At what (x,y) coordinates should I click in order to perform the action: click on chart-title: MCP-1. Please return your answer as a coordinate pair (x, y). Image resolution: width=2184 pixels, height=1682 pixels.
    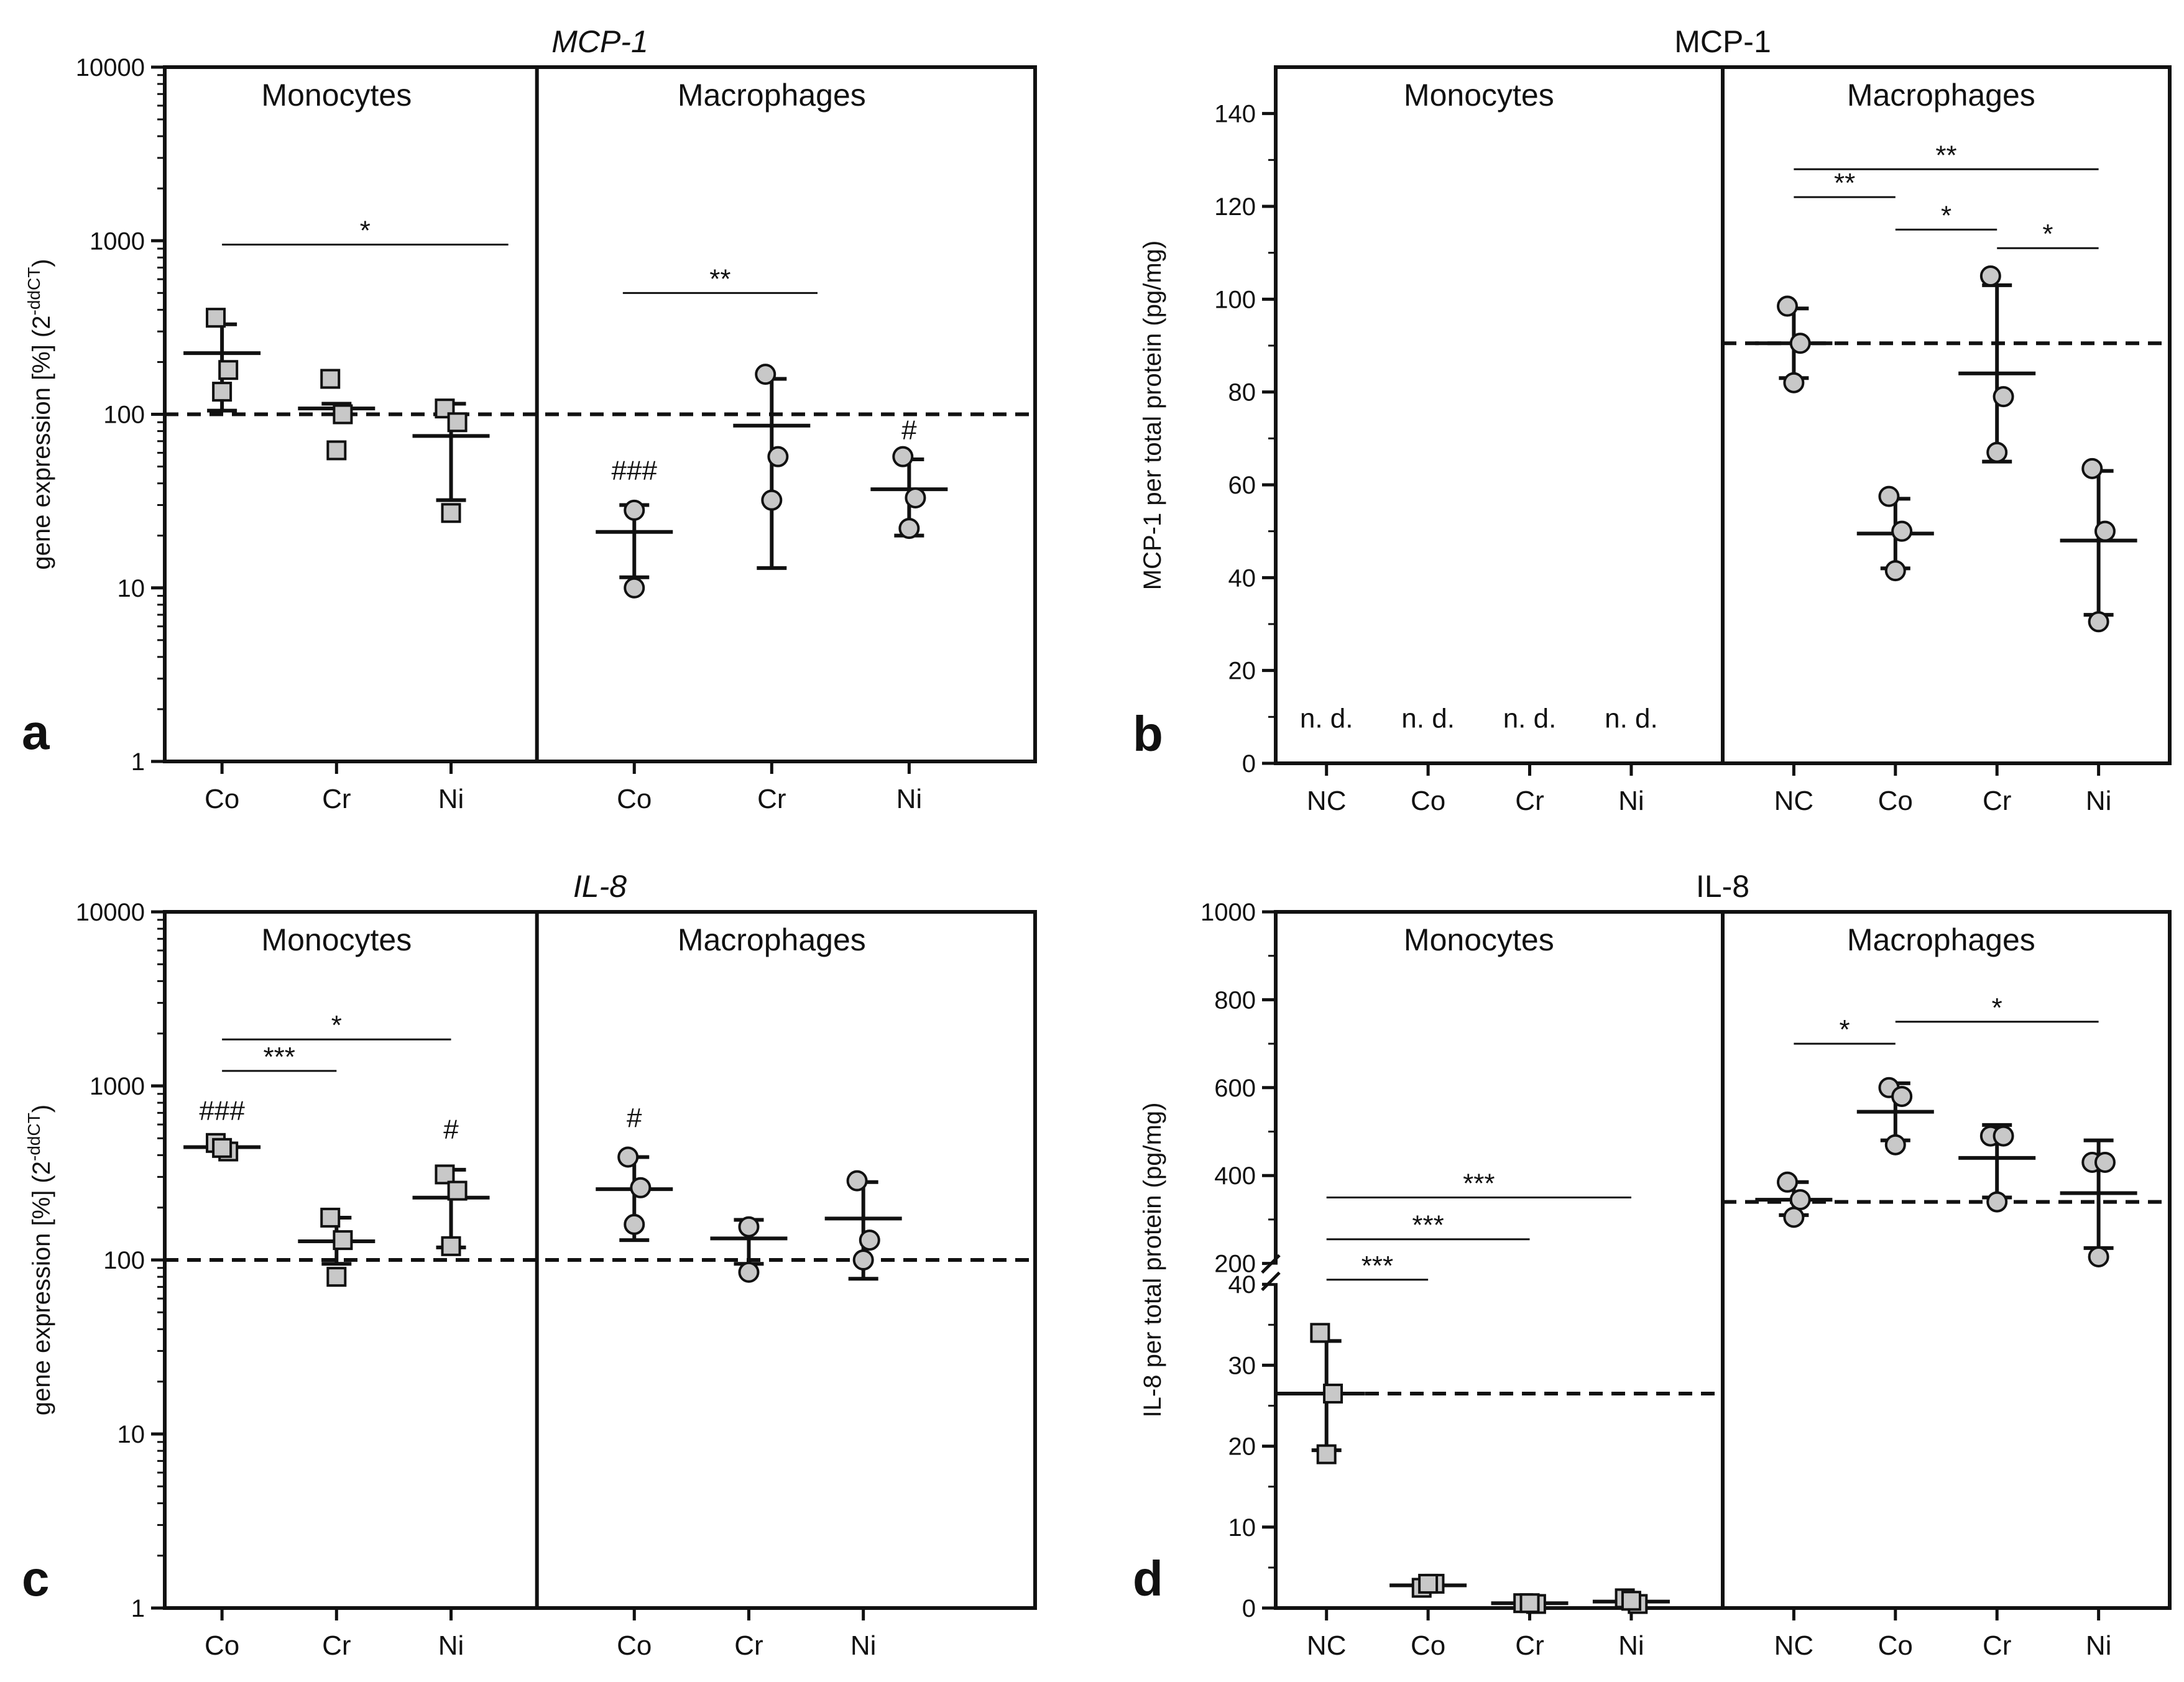
    Looking at the image, I should click on (1723, 41).